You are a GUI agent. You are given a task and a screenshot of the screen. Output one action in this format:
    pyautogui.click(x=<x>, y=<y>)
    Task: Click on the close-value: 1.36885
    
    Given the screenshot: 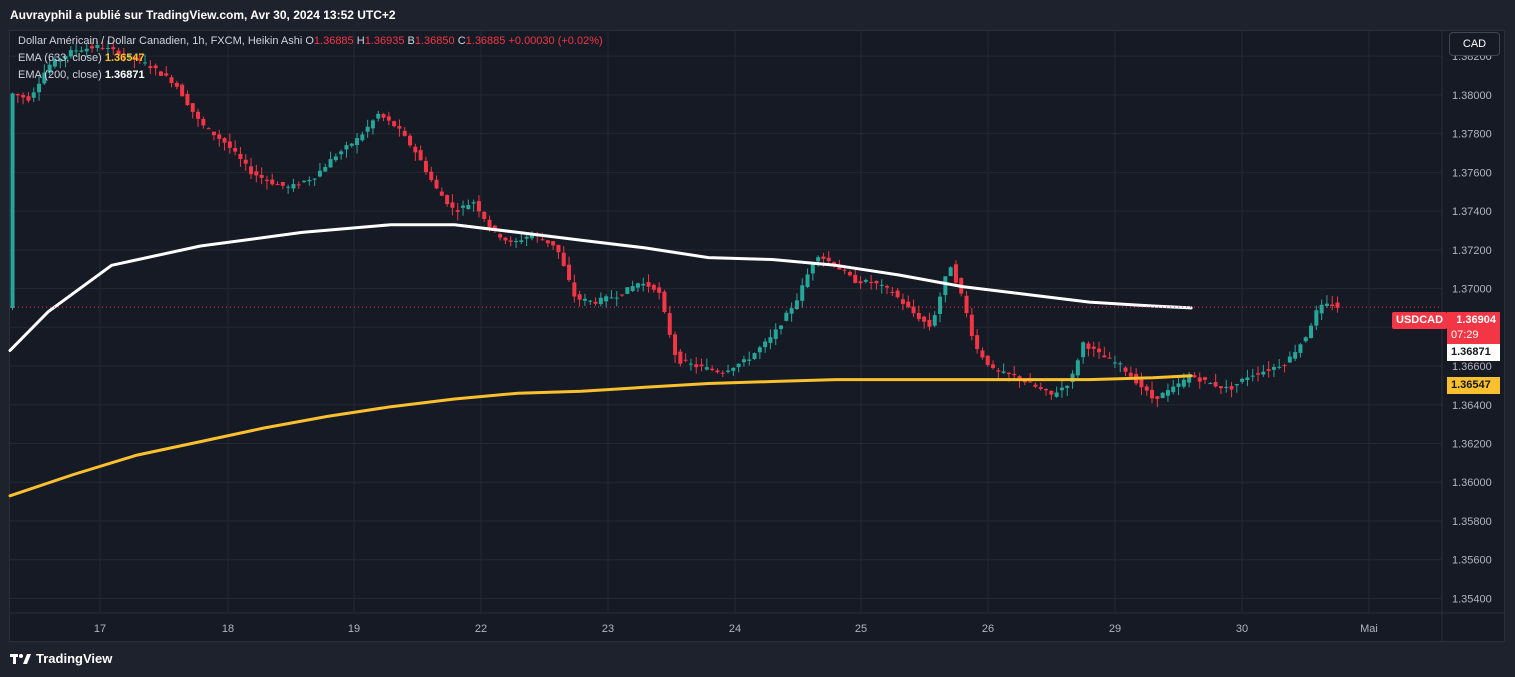 What is the action you would take?
    pyautogui.click(x=485, y=41)
    